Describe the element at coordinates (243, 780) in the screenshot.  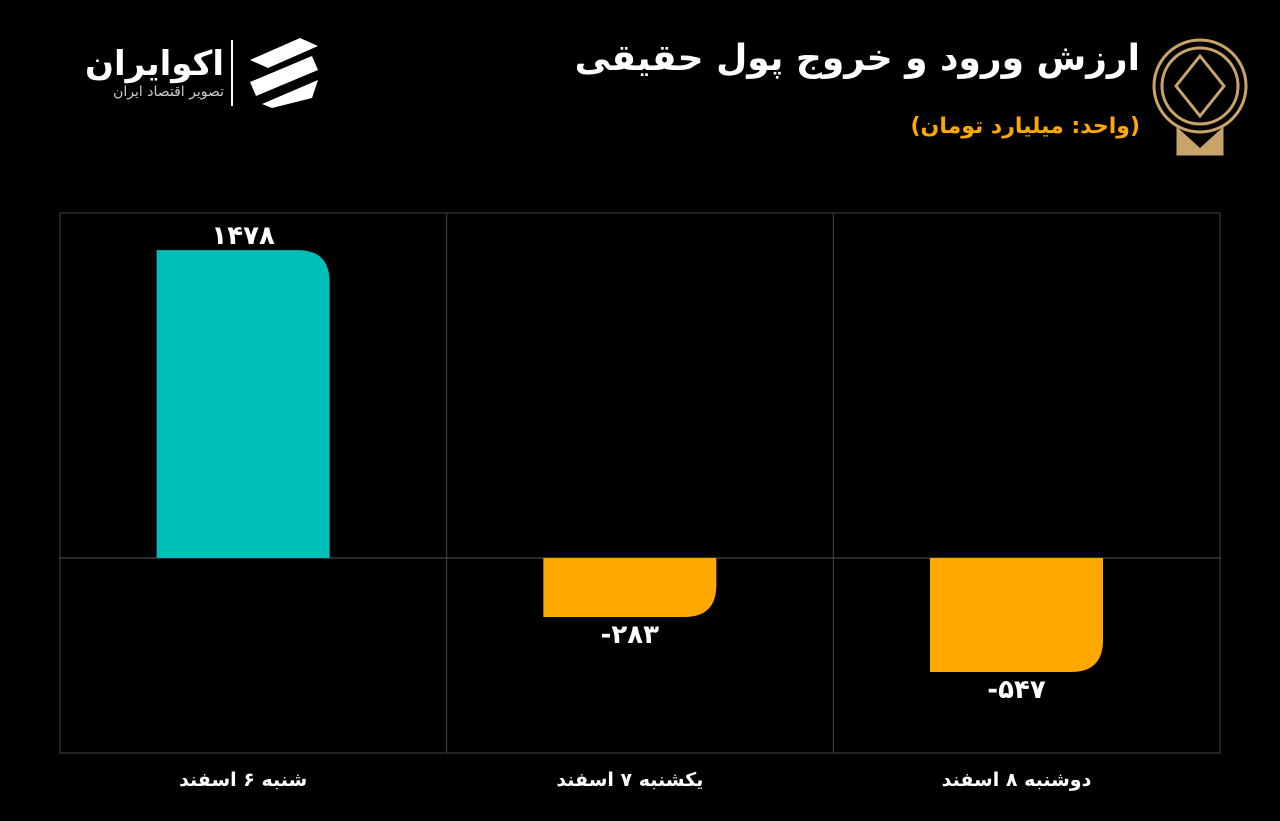
I see `x-tick-label: شنبه ۶ اسفند` at that location.